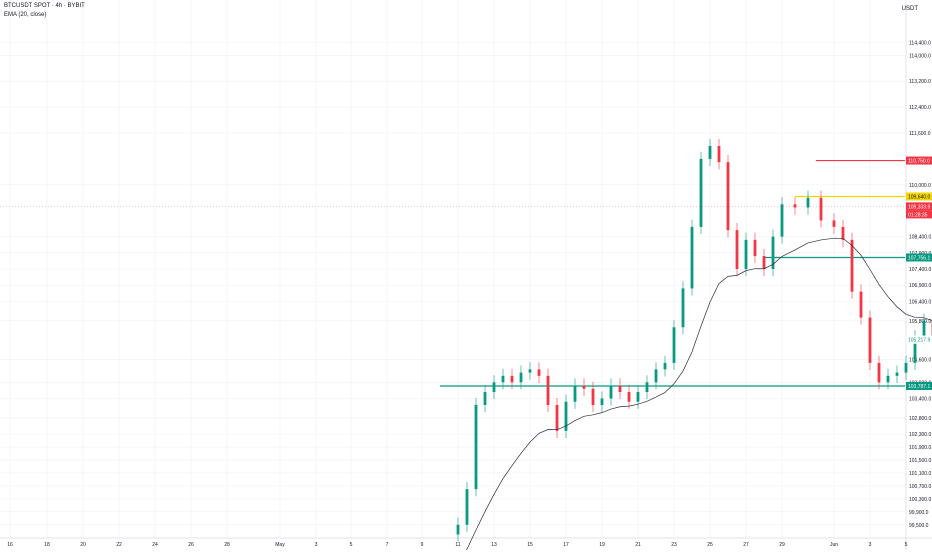 Image resolution: width=932 pixels, height=555 pixels. What do you see at coordinates (920, 286) in the screenshot?
I see `y-tick-label: 106,900.0` at bounding box center [920, 286].